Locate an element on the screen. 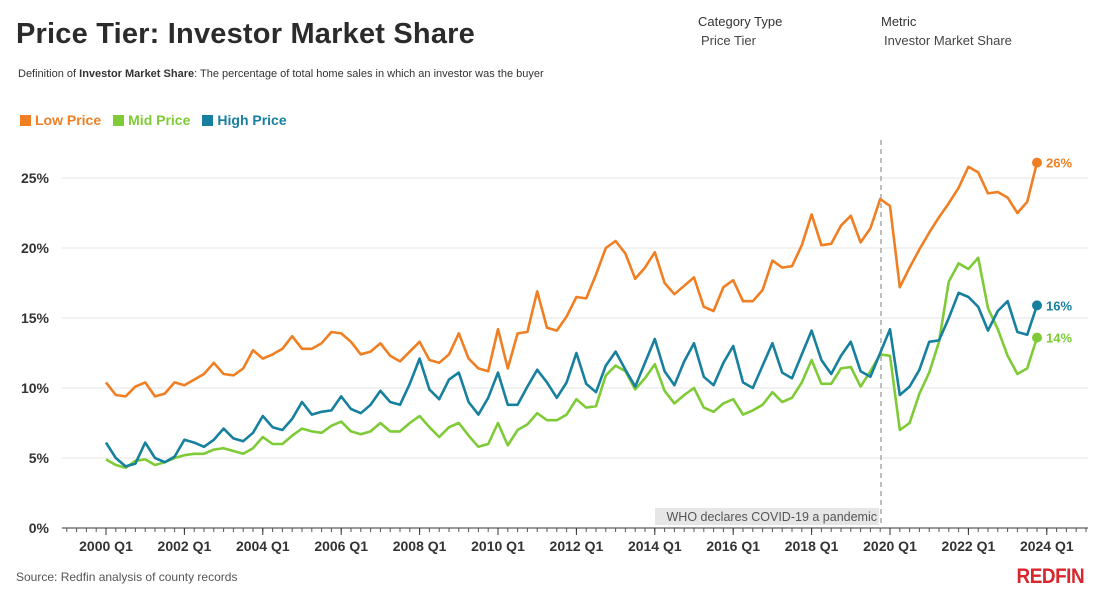  legend-label-low: Low Price is located at coordinates (68, 120).